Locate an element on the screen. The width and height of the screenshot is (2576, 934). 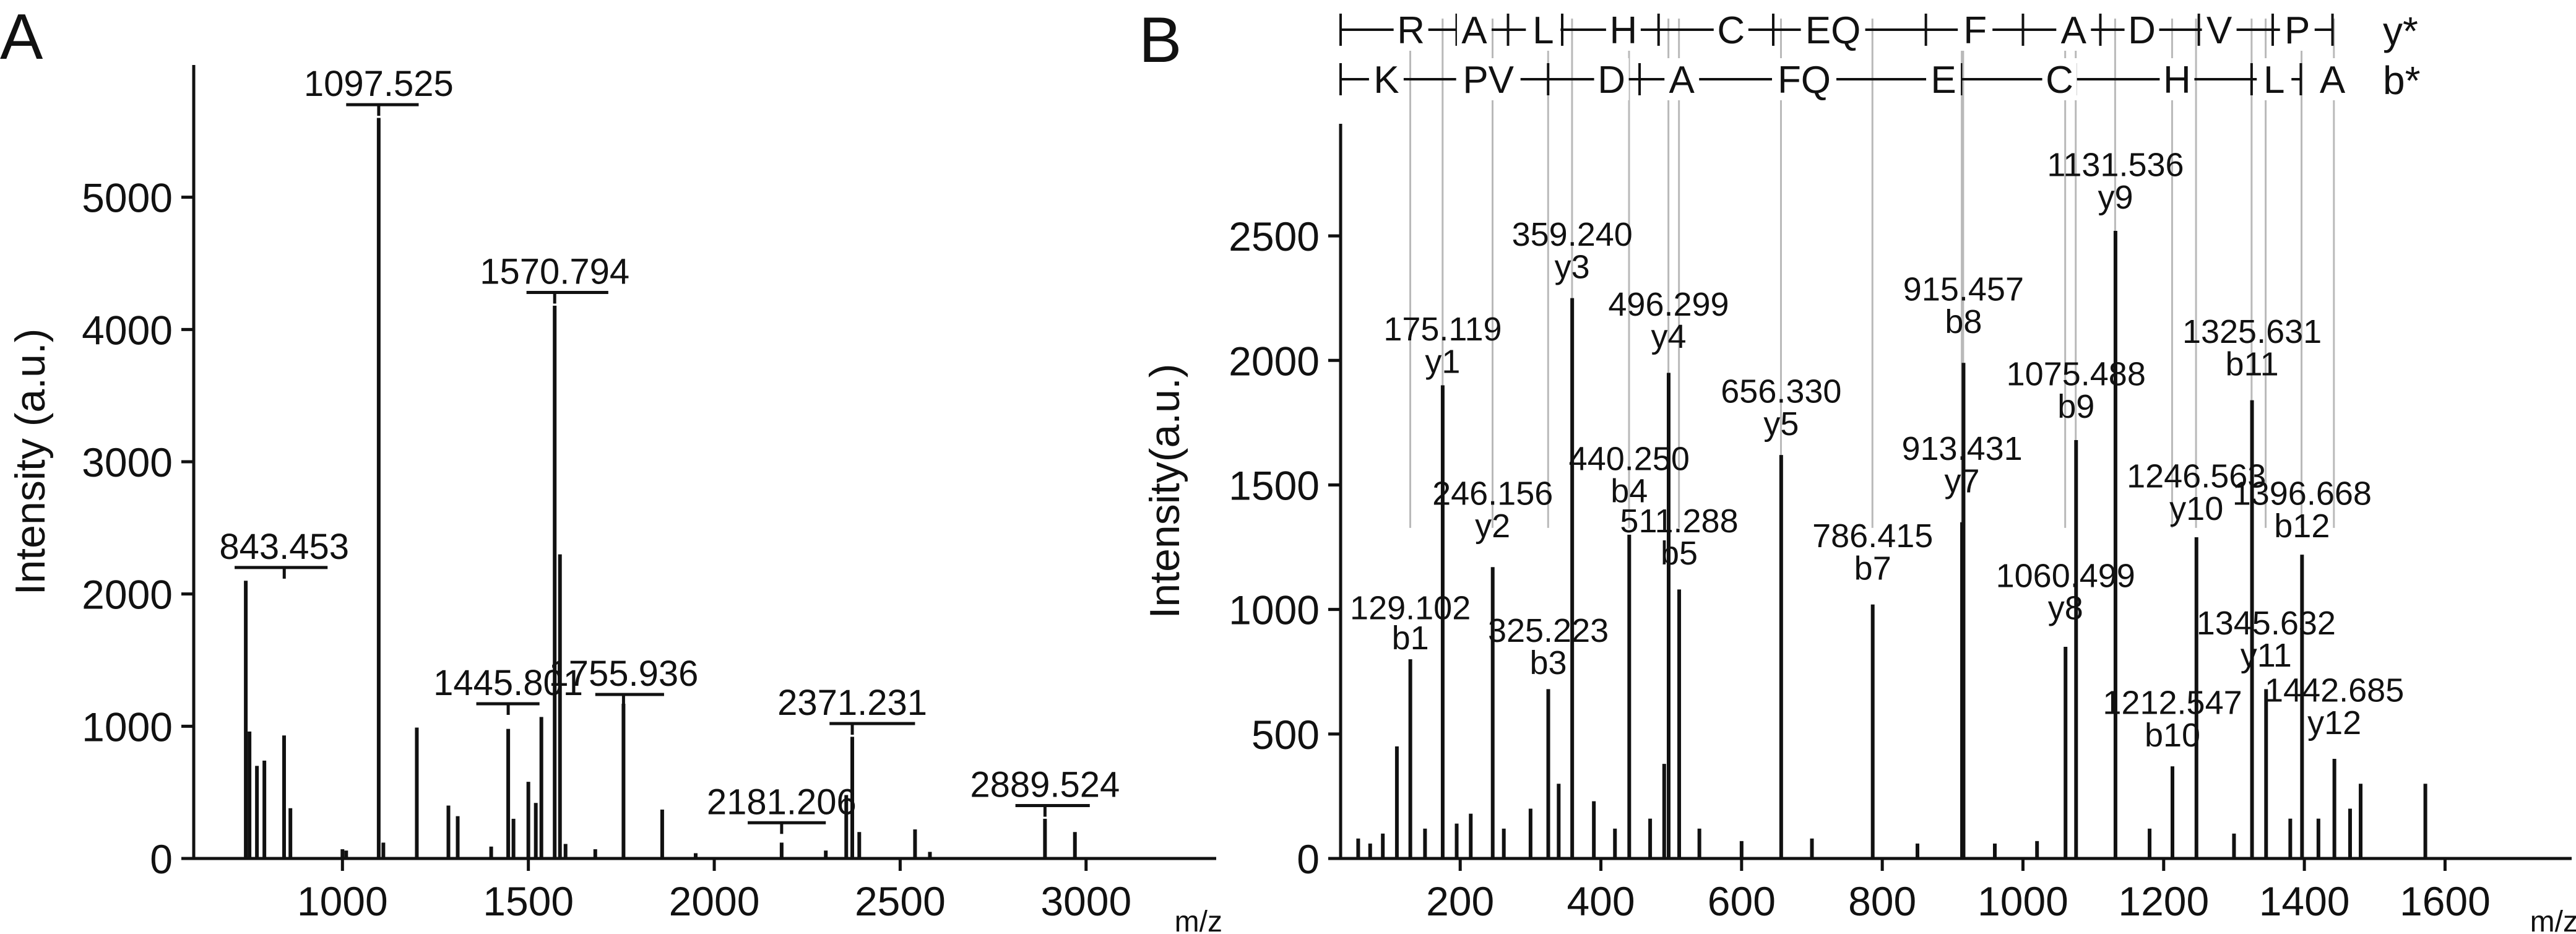
peak-label: 1246.563 is located at coordinates (2196, 476).